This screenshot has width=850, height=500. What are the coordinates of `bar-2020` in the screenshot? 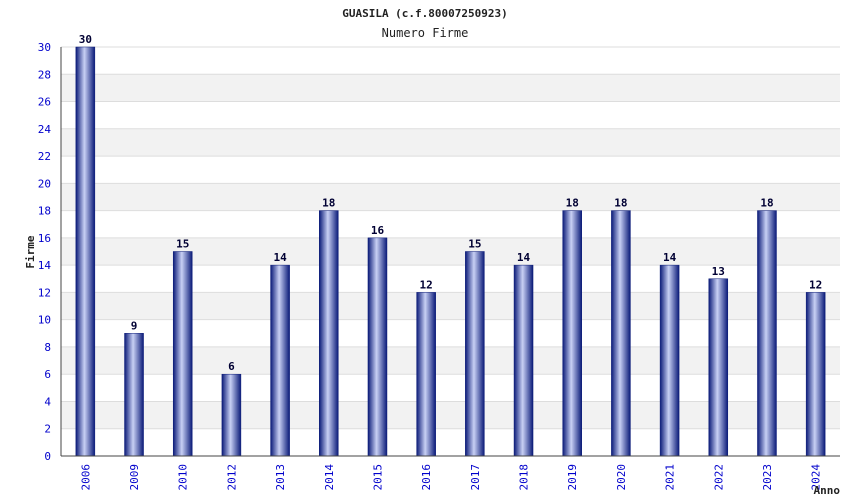 It's located at (621, 333).